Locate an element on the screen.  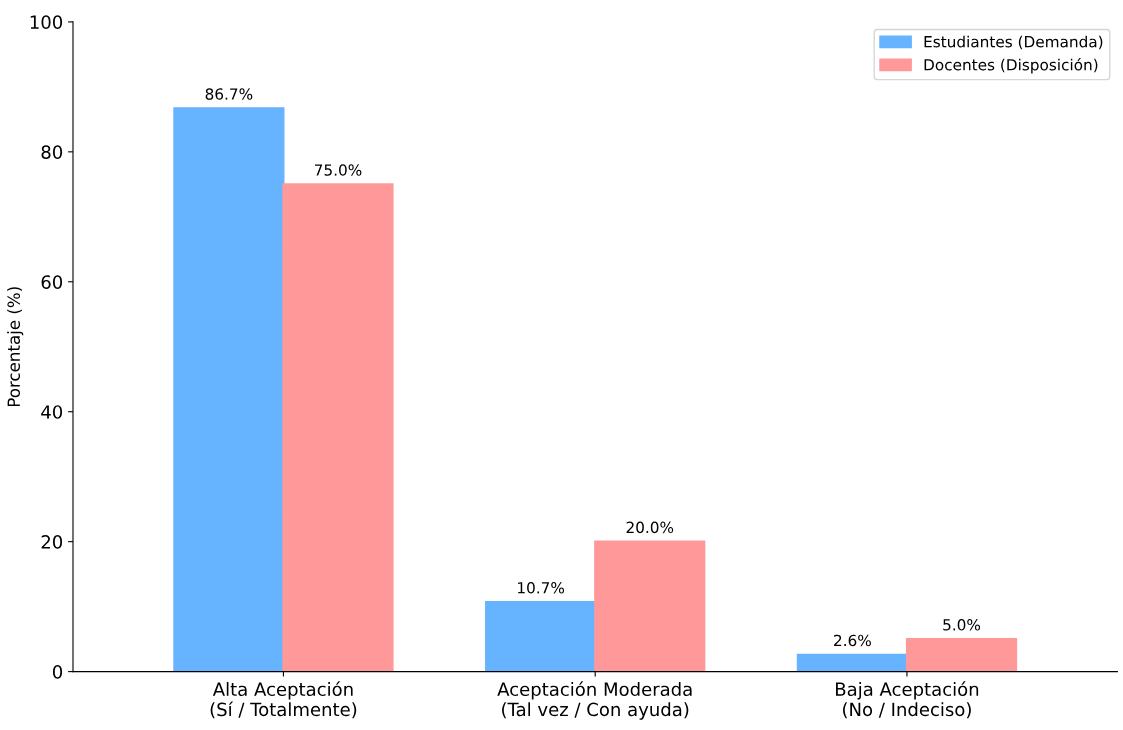
data-label: 86.7% is located at coordinates (229, 94).